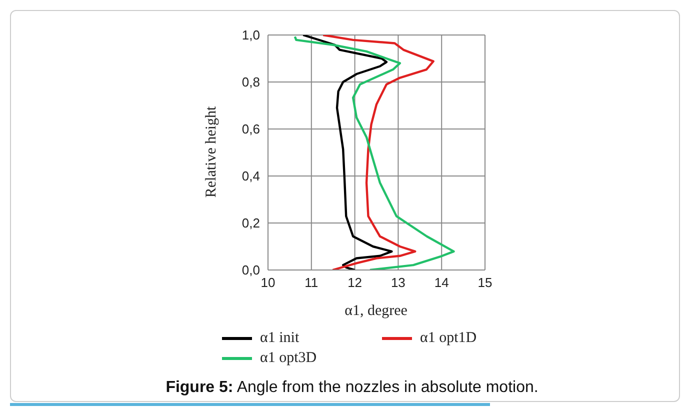 The height and width of the screenshot is (409, 690). I want to click on x-tick-label: 11, so click(311, 282).